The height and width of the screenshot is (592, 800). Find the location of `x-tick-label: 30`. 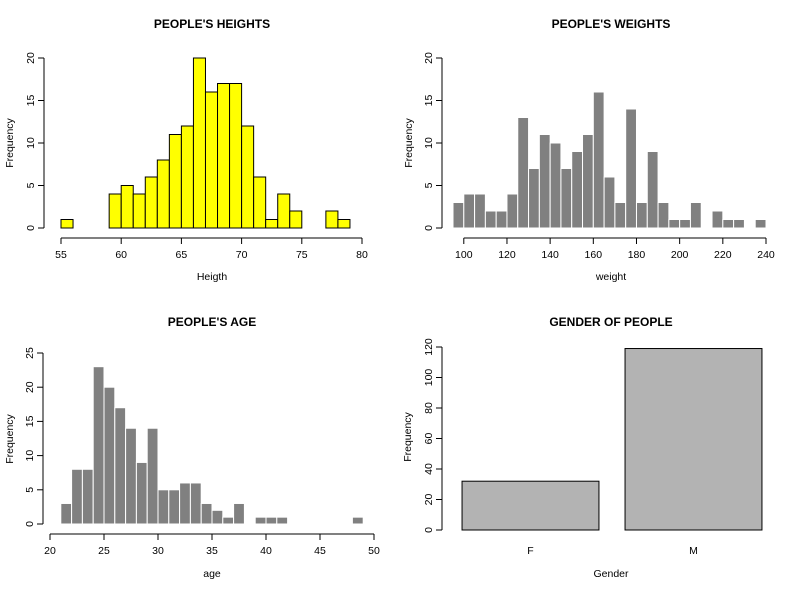

x-tick-label: 30 is located at coordinates (158, 551).